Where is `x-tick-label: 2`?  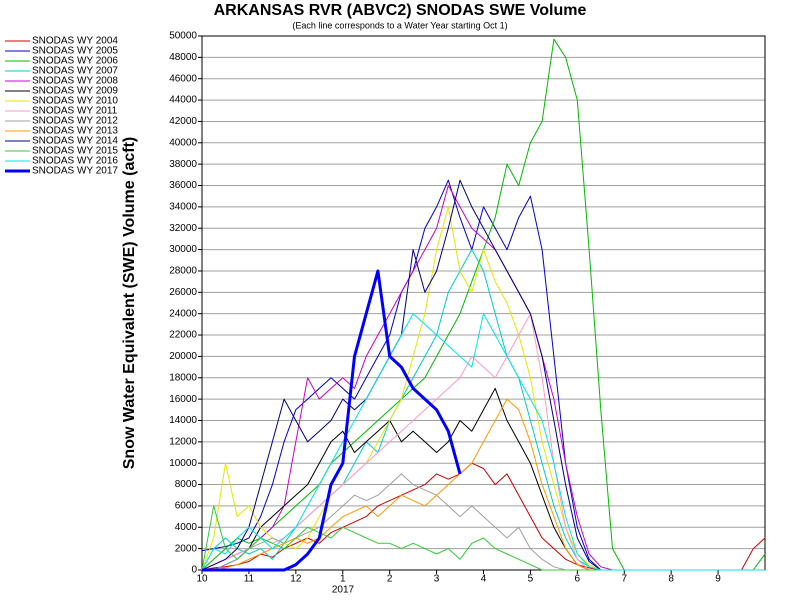
x-tick-label: 2 is located at coordinates (390, 579).